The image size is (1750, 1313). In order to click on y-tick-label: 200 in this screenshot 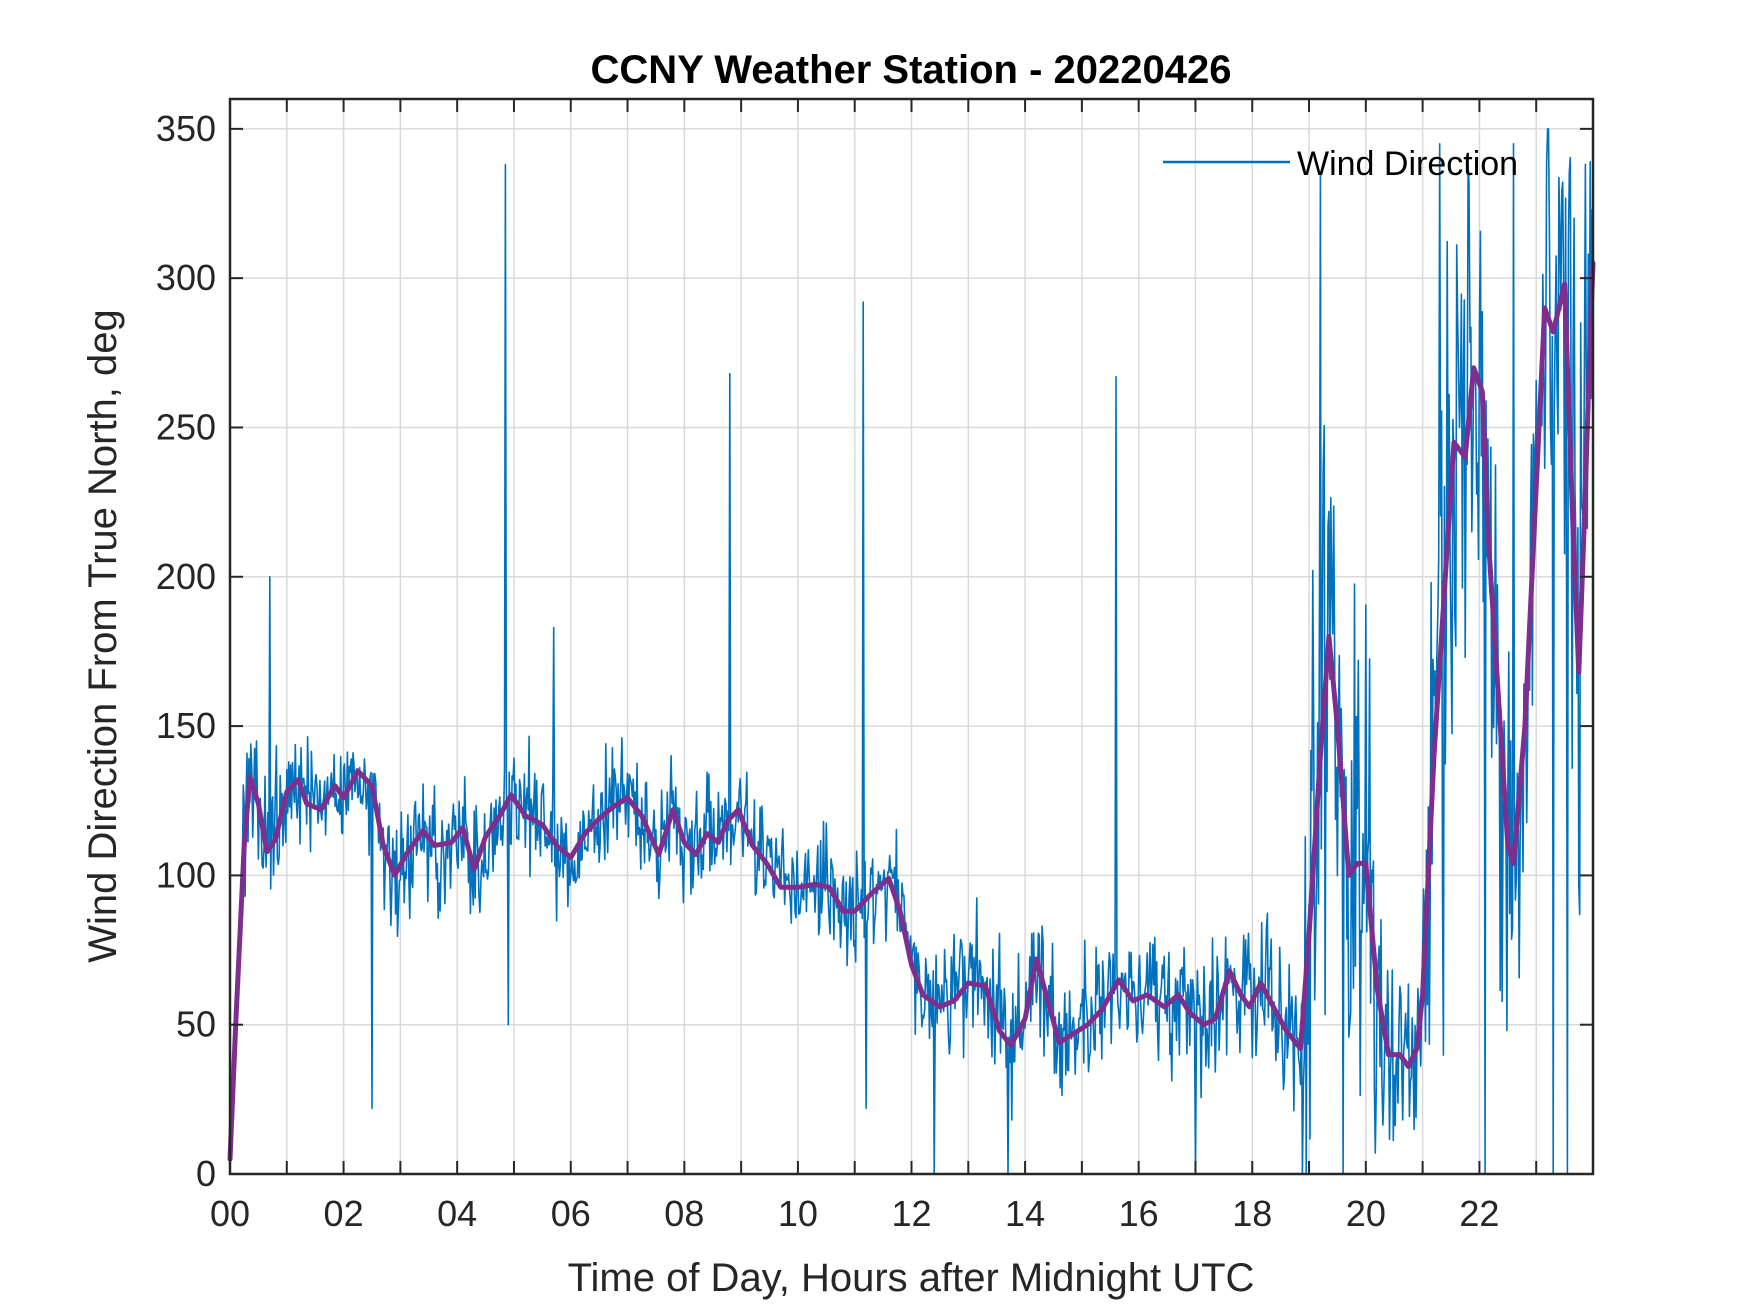, I will do `click(186, 576)`.